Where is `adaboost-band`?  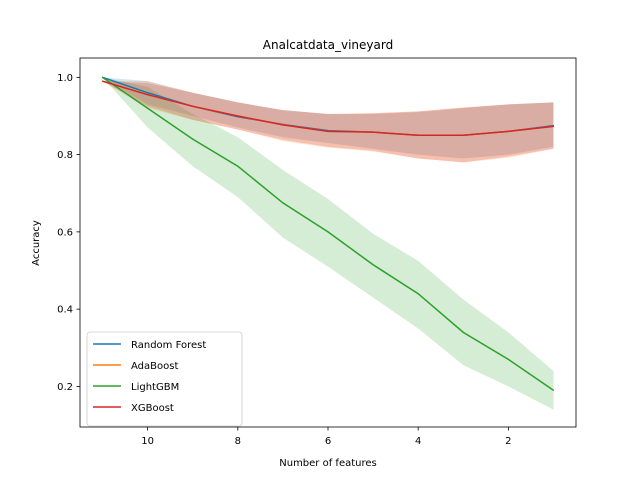 adaboost-band is located at coordinates (328, 122).